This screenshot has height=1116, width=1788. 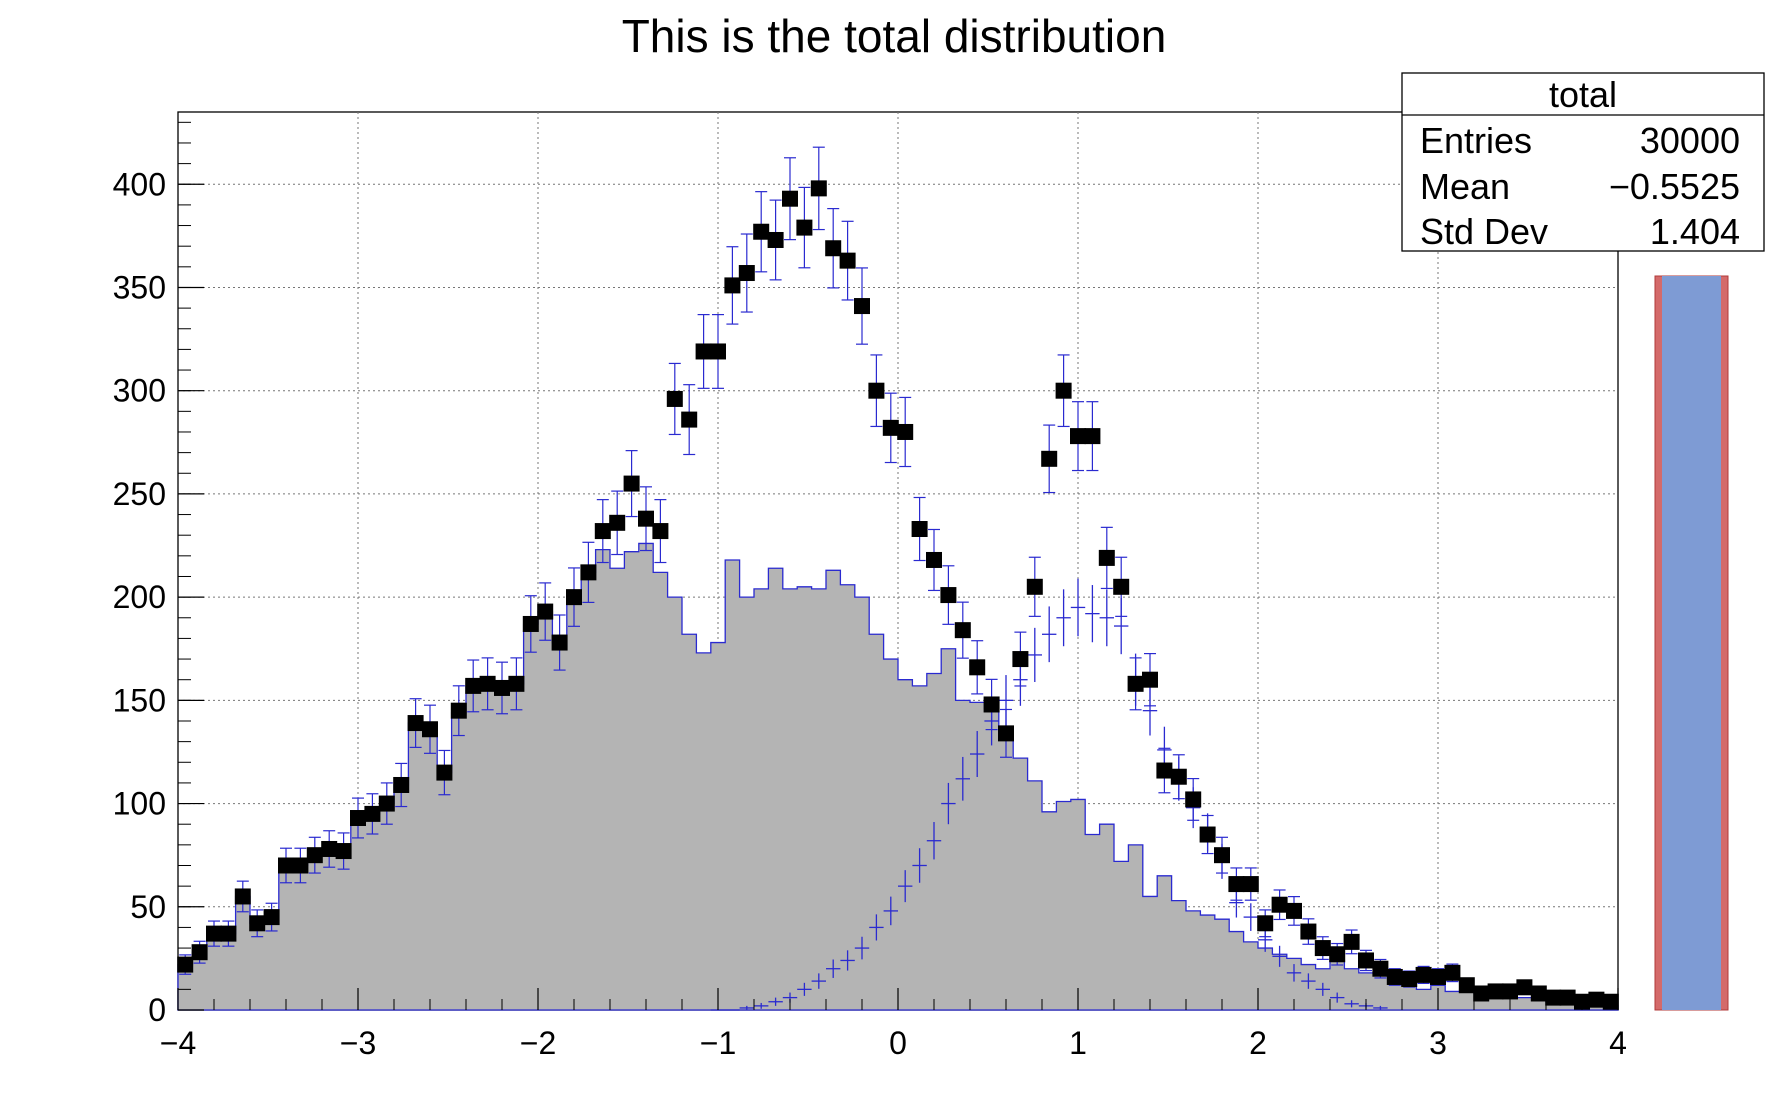 I want to click on x-tick-label: 4, so click(x=1618, y=1043).